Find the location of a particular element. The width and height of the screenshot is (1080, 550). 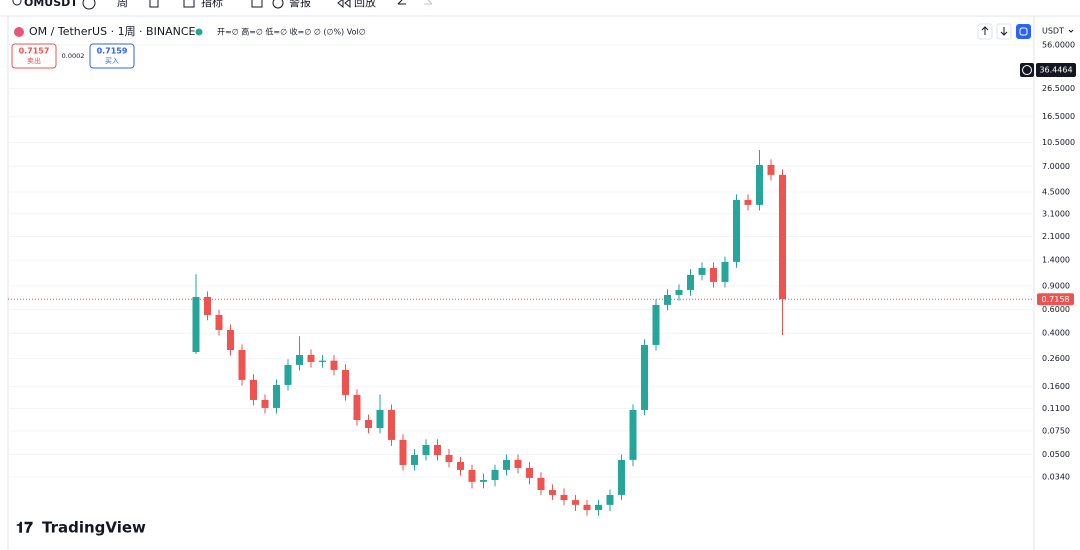

y-tick-label: 0.0500 is located at coordinates (1056, 454).